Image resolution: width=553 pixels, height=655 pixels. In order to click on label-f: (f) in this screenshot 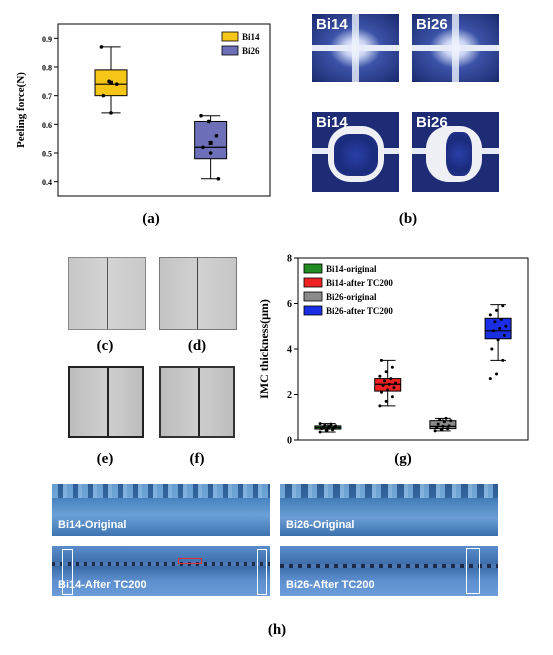, I will do `click(197, 459)`.